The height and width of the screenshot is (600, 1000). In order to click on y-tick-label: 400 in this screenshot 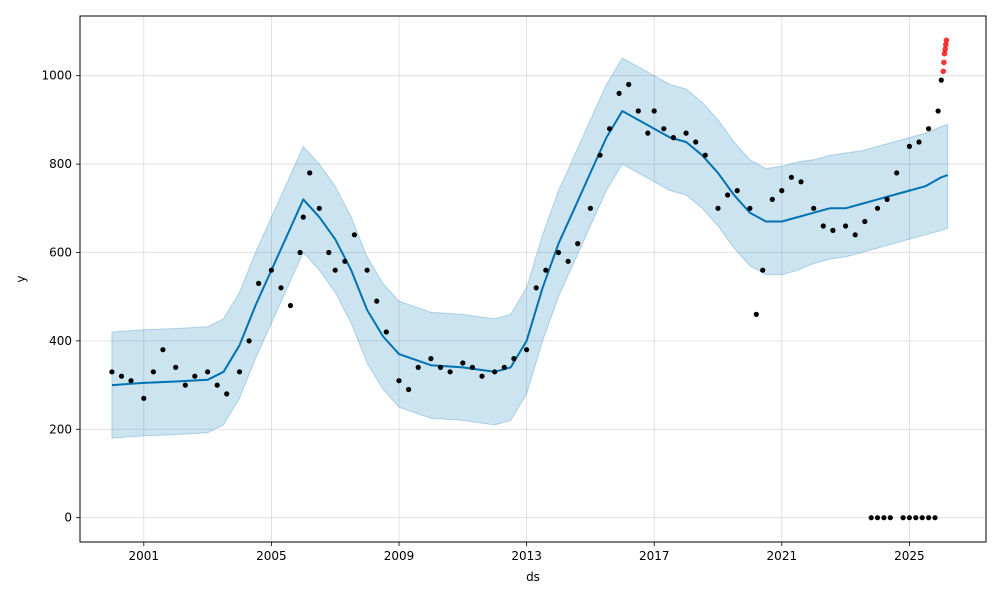, I will do `click(60, 341)`.